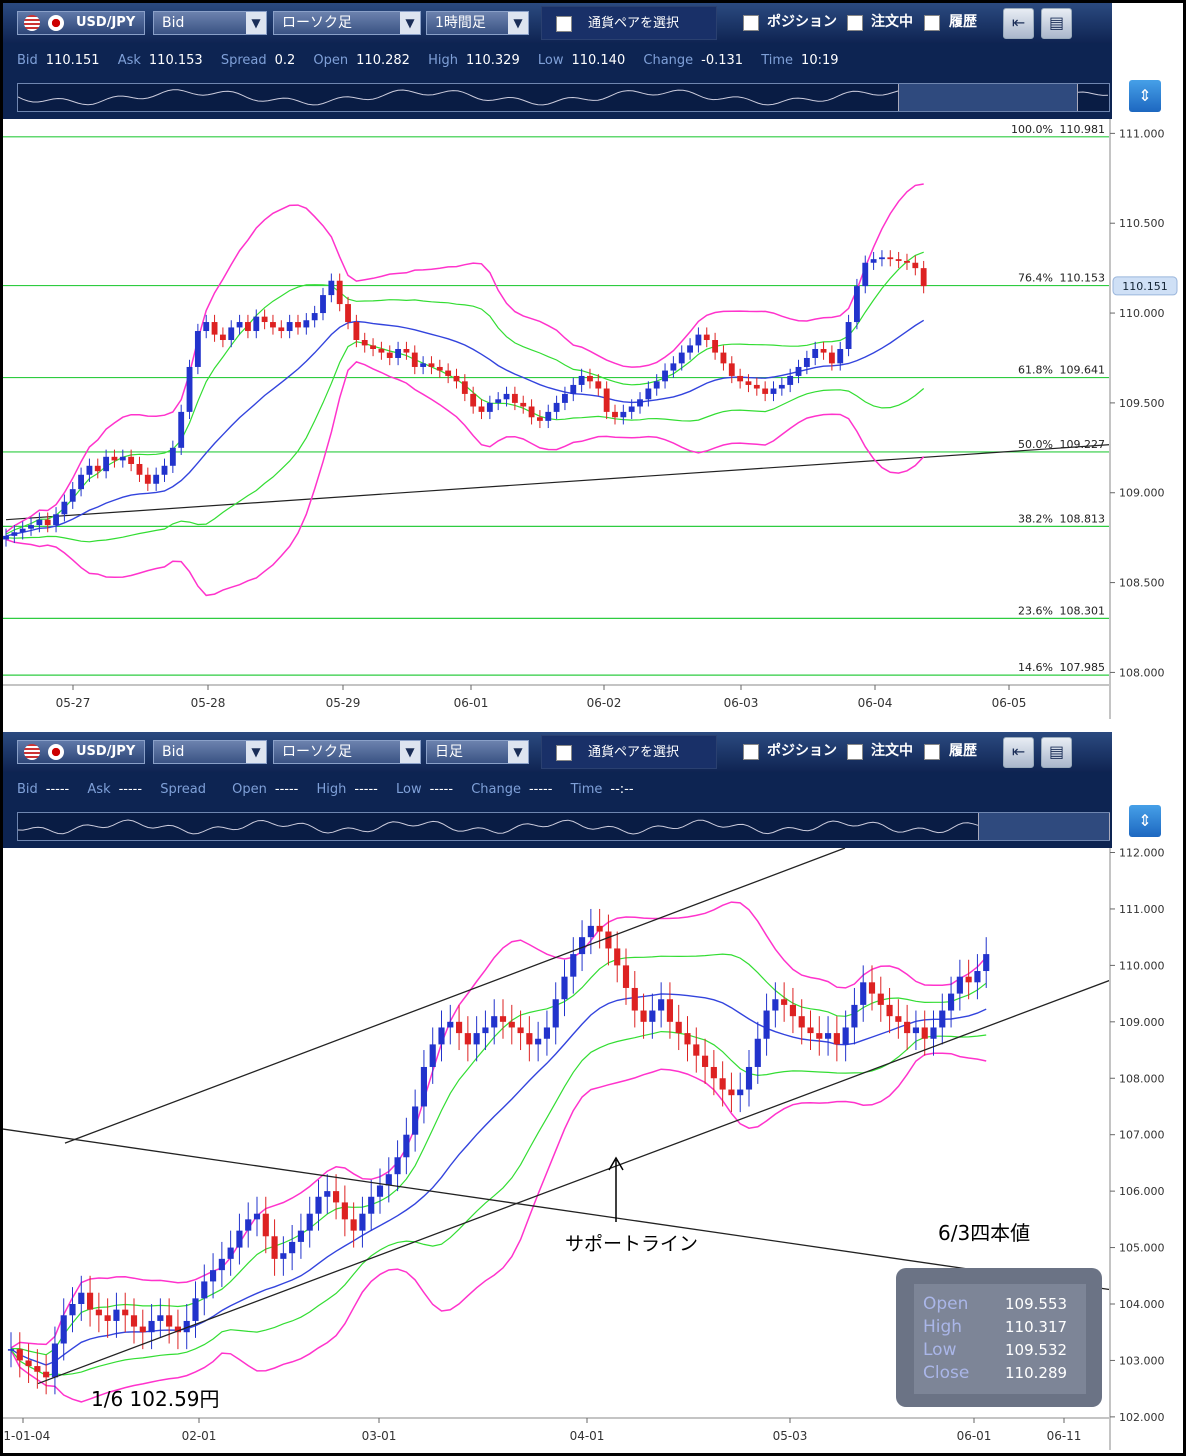  What do you see at coordinates (802, 751) in the screenshot?
I see `position-label: ポジション` at bounding box center [802, 751].